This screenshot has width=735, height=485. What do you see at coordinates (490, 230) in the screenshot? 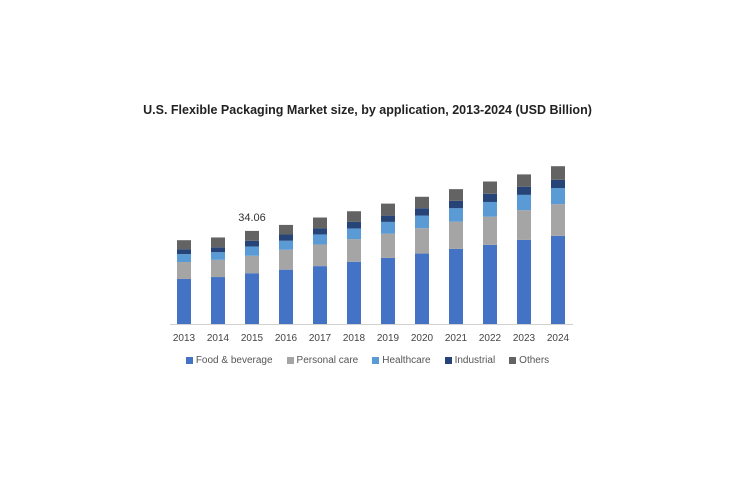
I see `bar-segment-personal-care-2022` at bounding box center [490, 230].